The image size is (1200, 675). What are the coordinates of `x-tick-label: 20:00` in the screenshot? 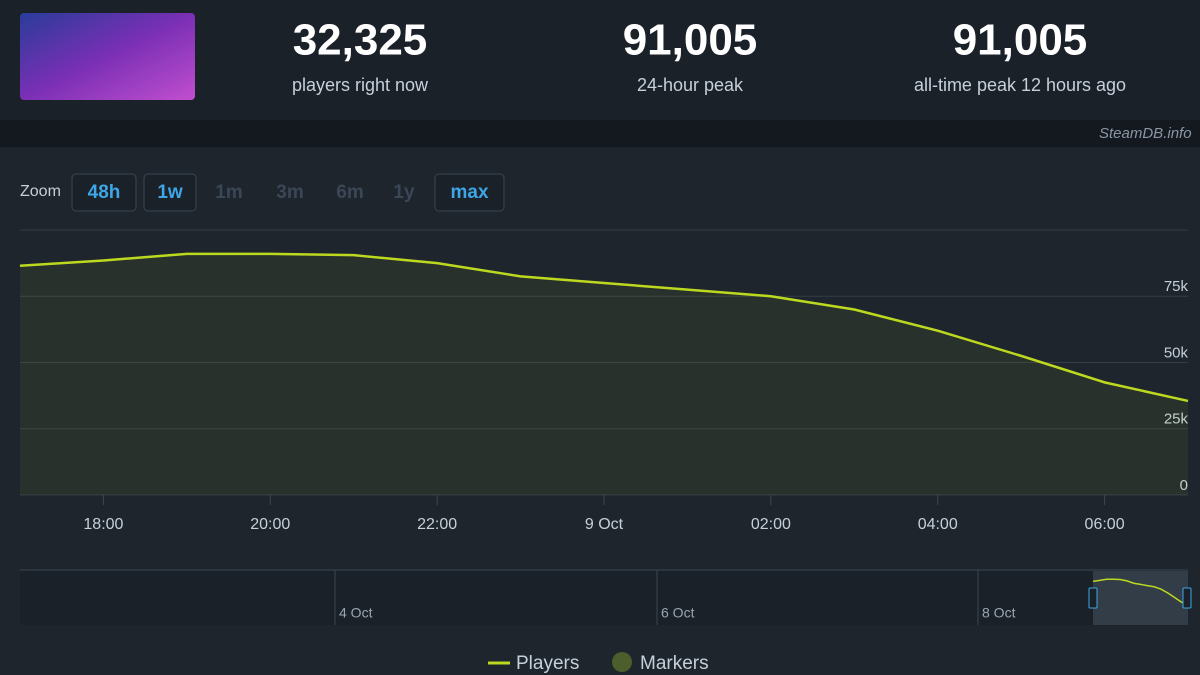 It's located at (270, 524).